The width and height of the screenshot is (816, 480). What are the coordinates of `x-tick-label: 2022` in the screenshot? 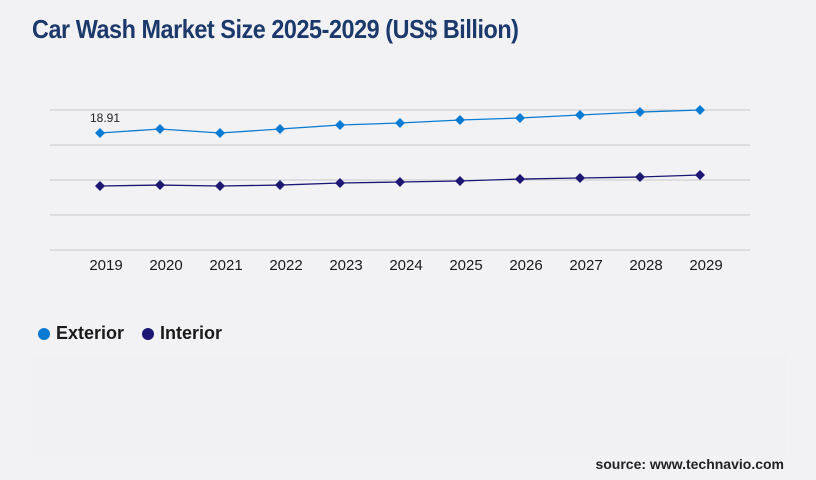 It's located at (285, 265).